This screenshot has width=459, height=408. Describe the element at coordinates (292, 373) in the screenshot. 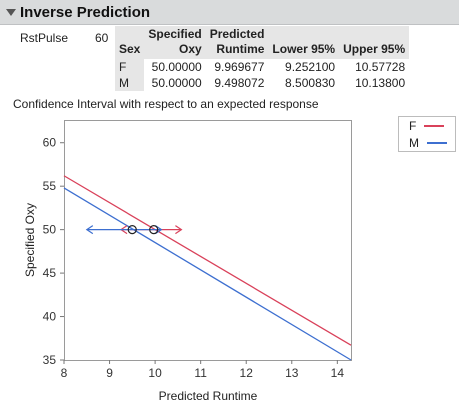

I see `x-tick-label: 13` at that location.